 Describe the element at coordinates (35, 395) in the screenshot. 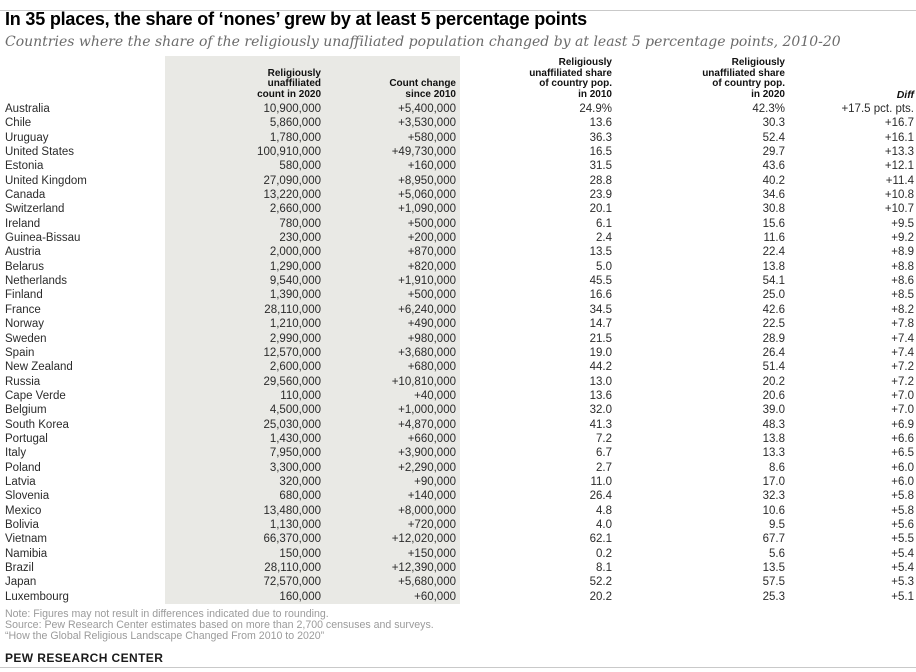

I see `country-cell: Cape Verde` at that location.